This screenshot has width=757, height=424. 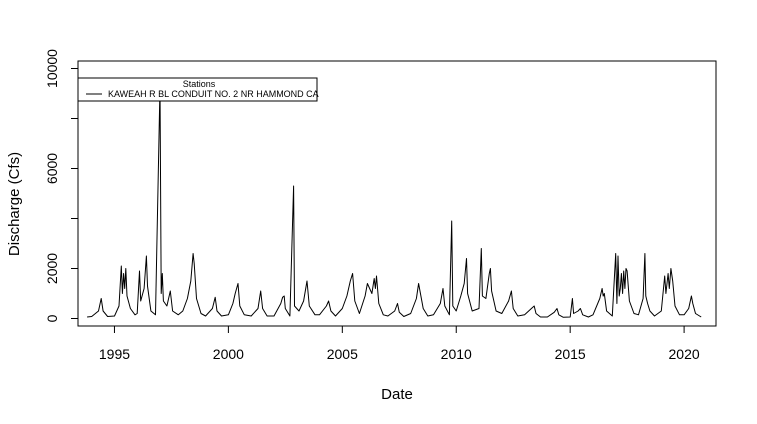 I want to click on x-tick-label: 1995, so click(x=114, y=354).